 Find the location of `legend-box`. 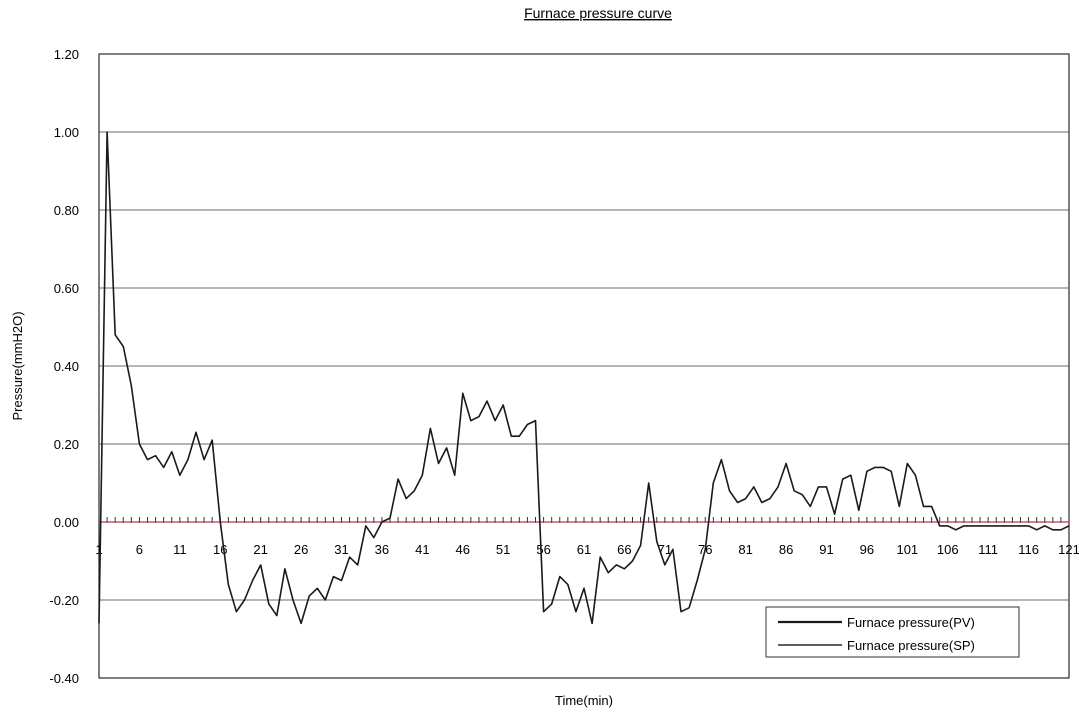

legend-box is located at coordinates (892, 632).